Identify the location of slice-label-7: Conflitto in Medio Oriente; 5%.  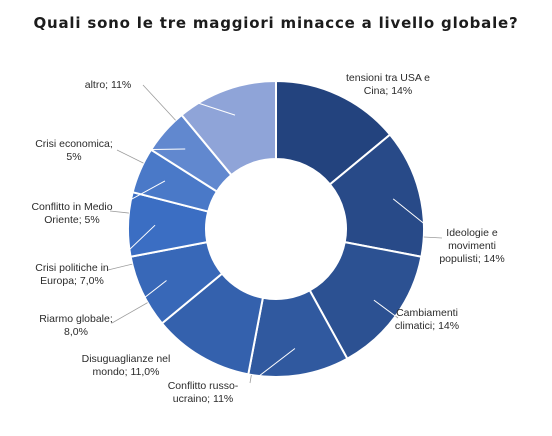
(71, 213).